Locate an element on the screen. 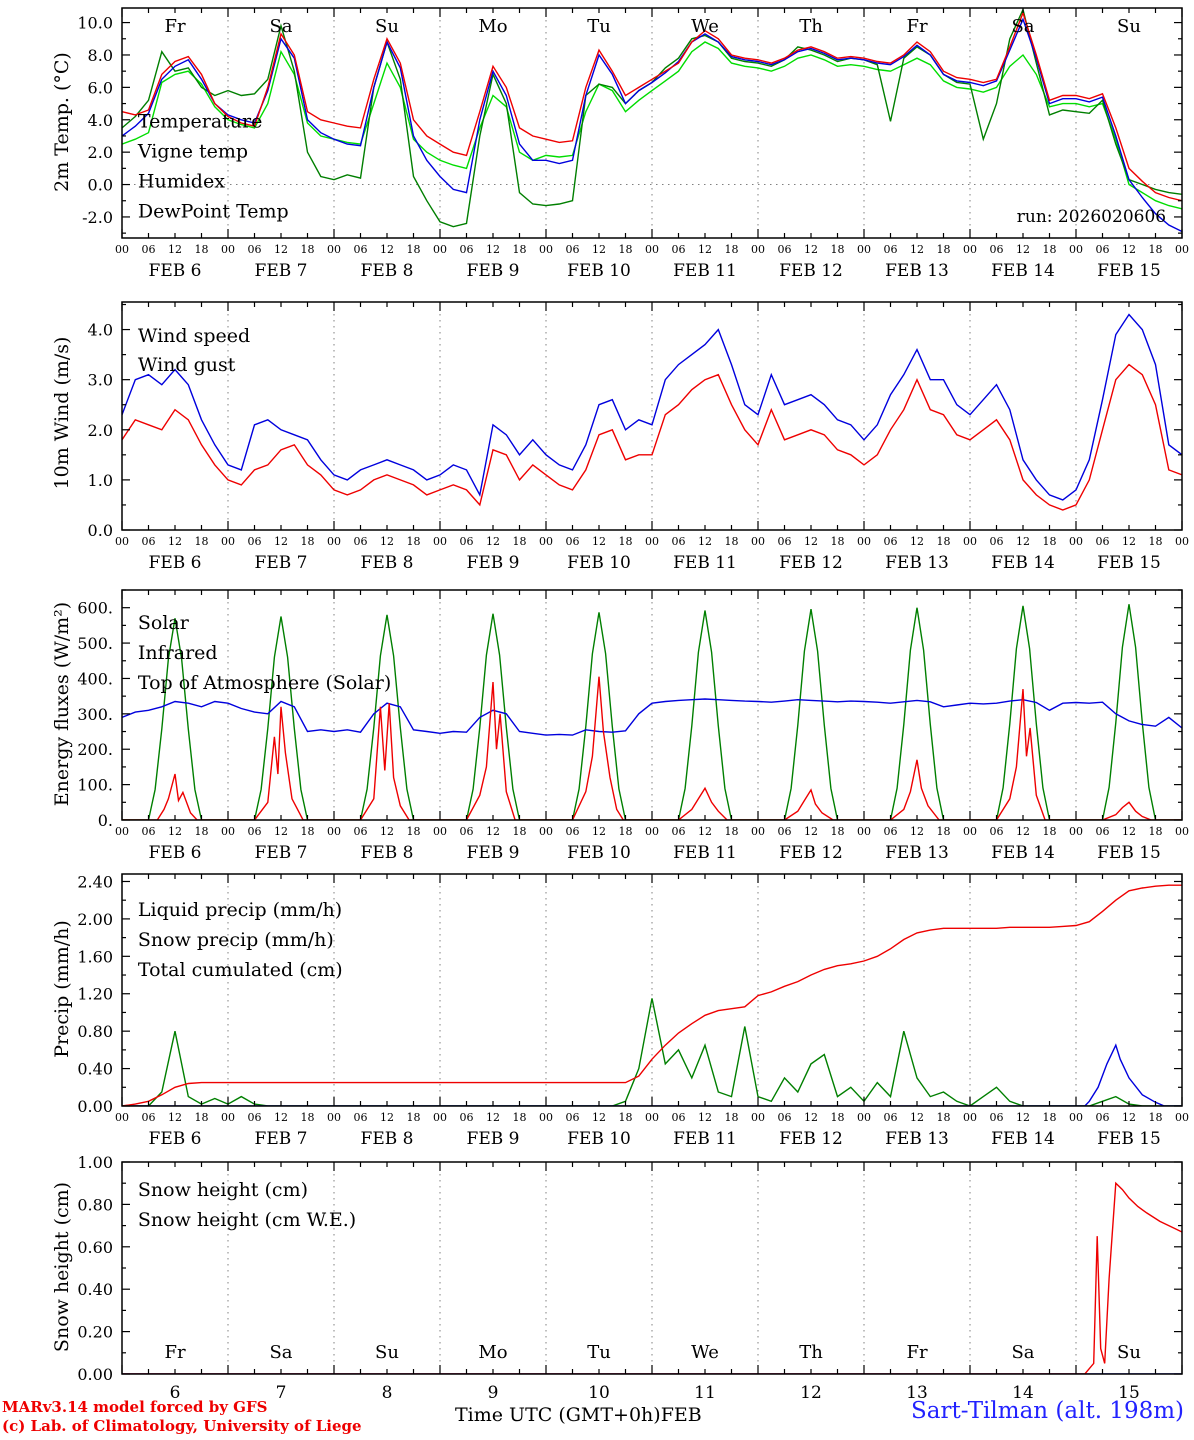 This screenshot has width=1194, height=1440. y-tick-label: 0.40 is located at coordinates (95, 1069).